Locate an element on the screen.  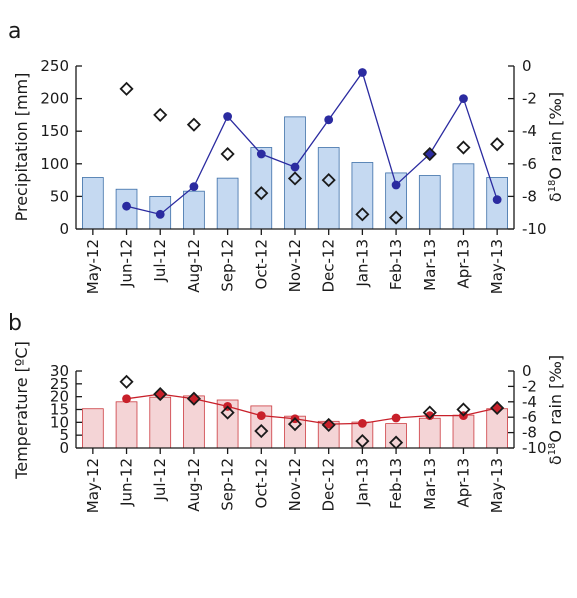
y-tick-label-right: -8 is located at coordinates (529, 433).